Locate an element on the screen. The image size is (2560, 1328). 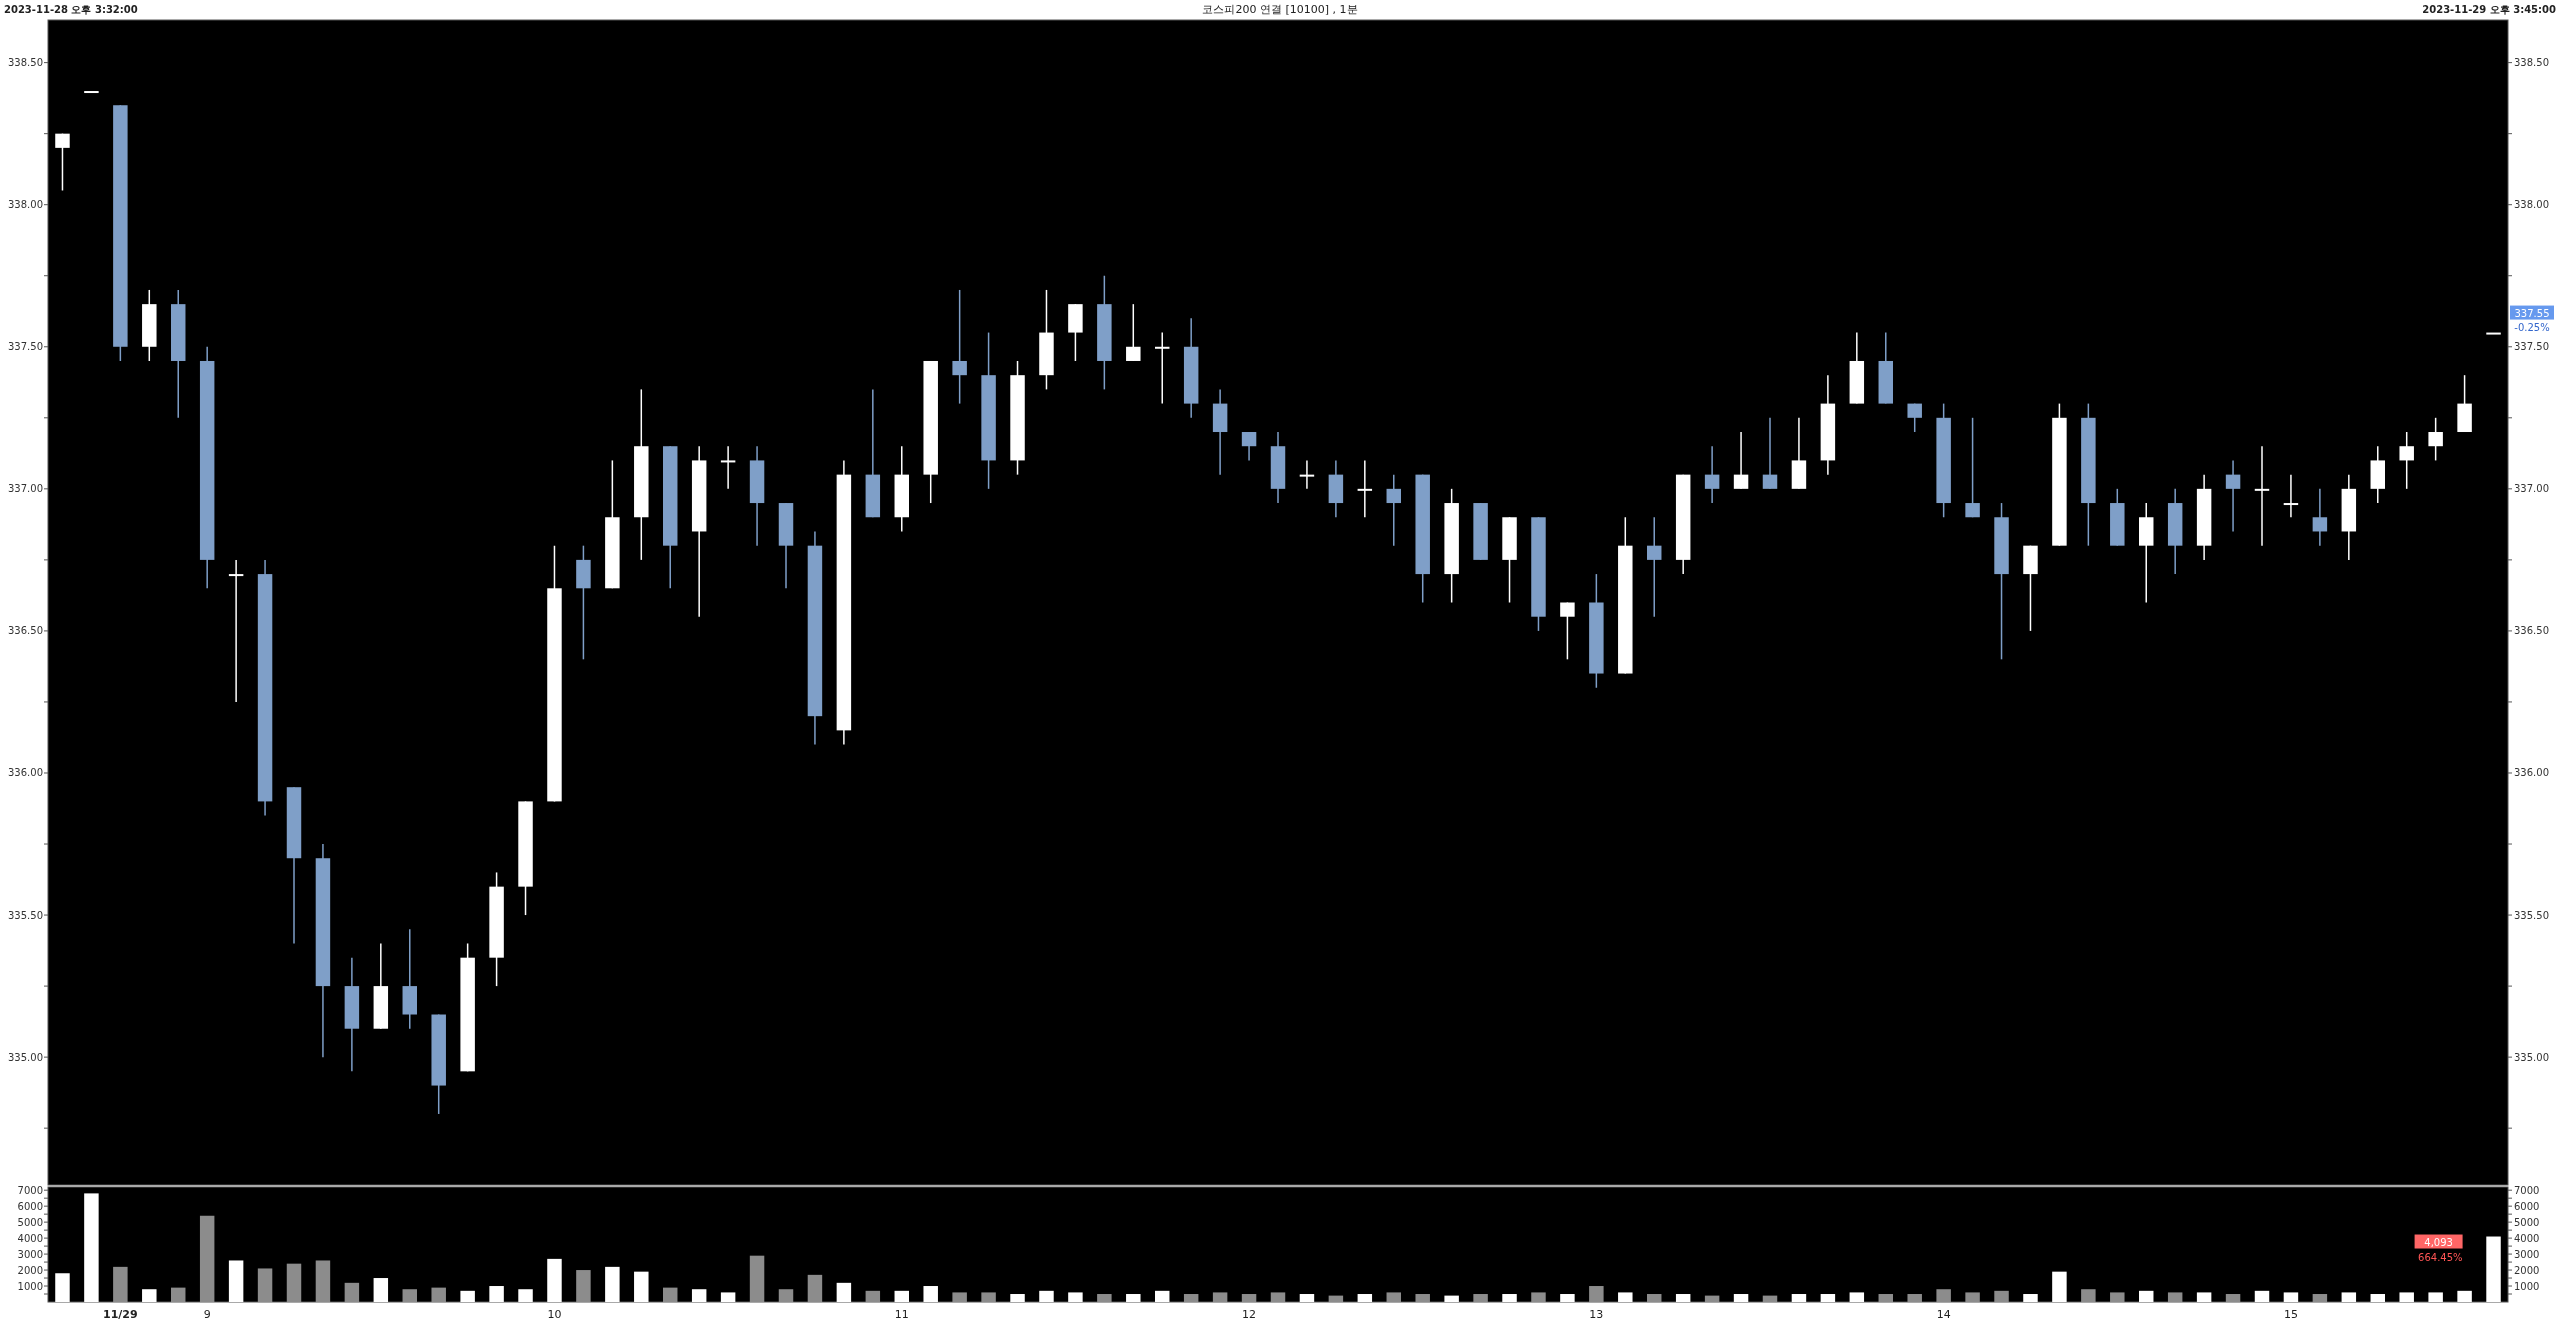
y-tick-label: 5000 is located at coordinates (30, 1222).